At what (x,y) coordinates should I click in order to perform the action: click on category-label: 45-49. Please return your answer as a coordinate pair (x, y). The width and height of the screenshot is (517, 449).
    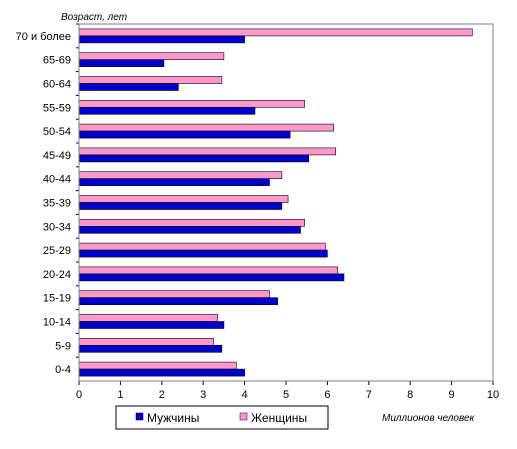
    Looking at the image, I should click on (57, 156).